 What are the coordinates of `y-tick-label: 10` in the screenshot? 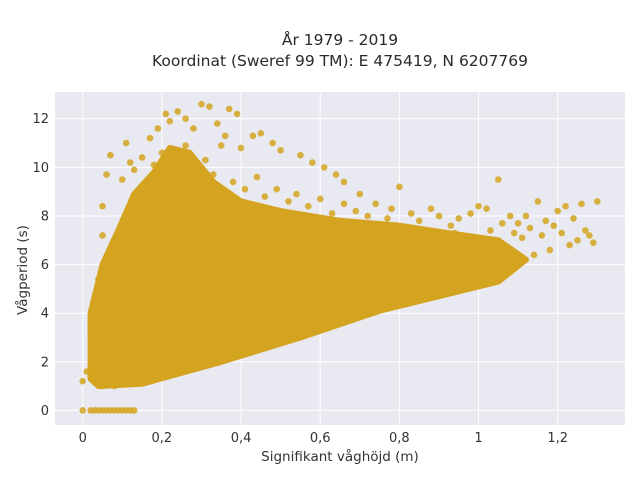 It's located at (40, 168).